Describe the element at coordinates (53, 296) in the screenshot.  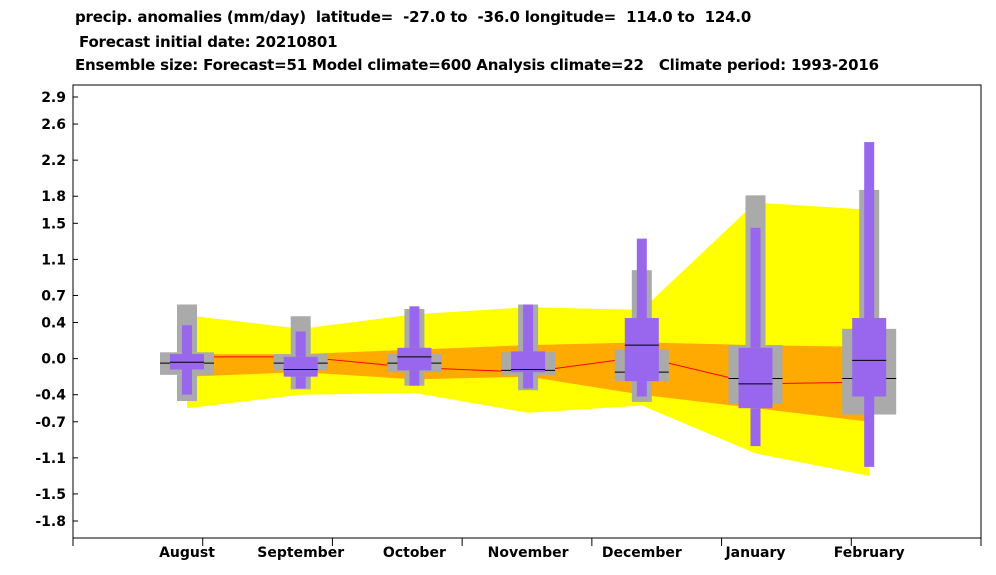
I see `y-tick-label: 0.7` at that location.